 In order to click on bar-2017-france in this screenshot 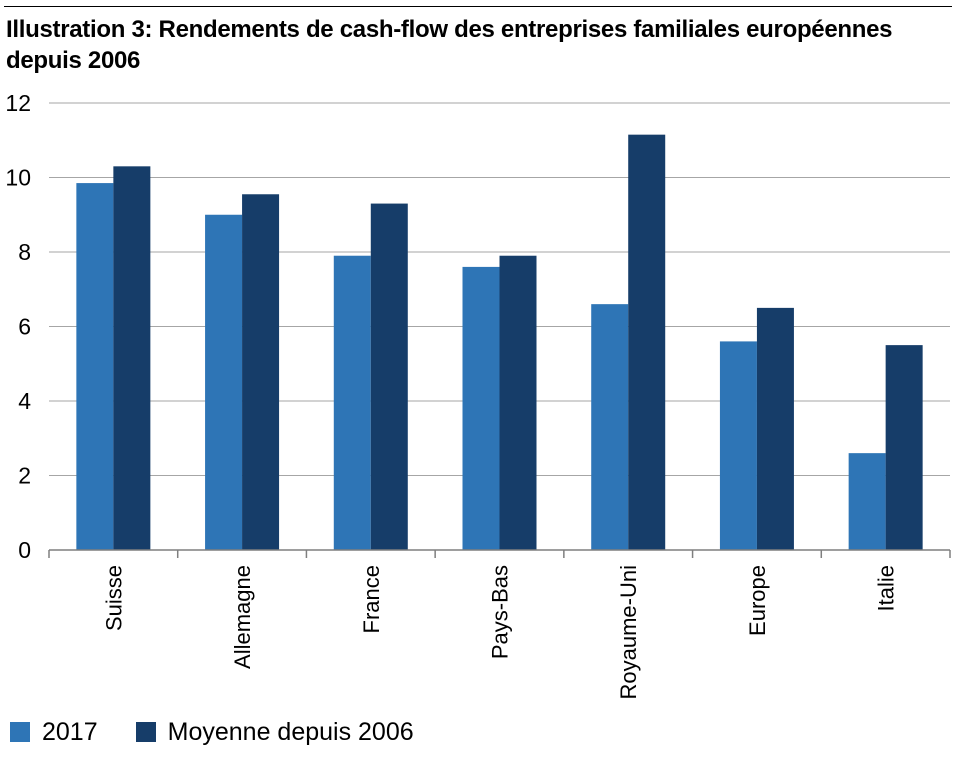, I will do `click(352, 402)`.